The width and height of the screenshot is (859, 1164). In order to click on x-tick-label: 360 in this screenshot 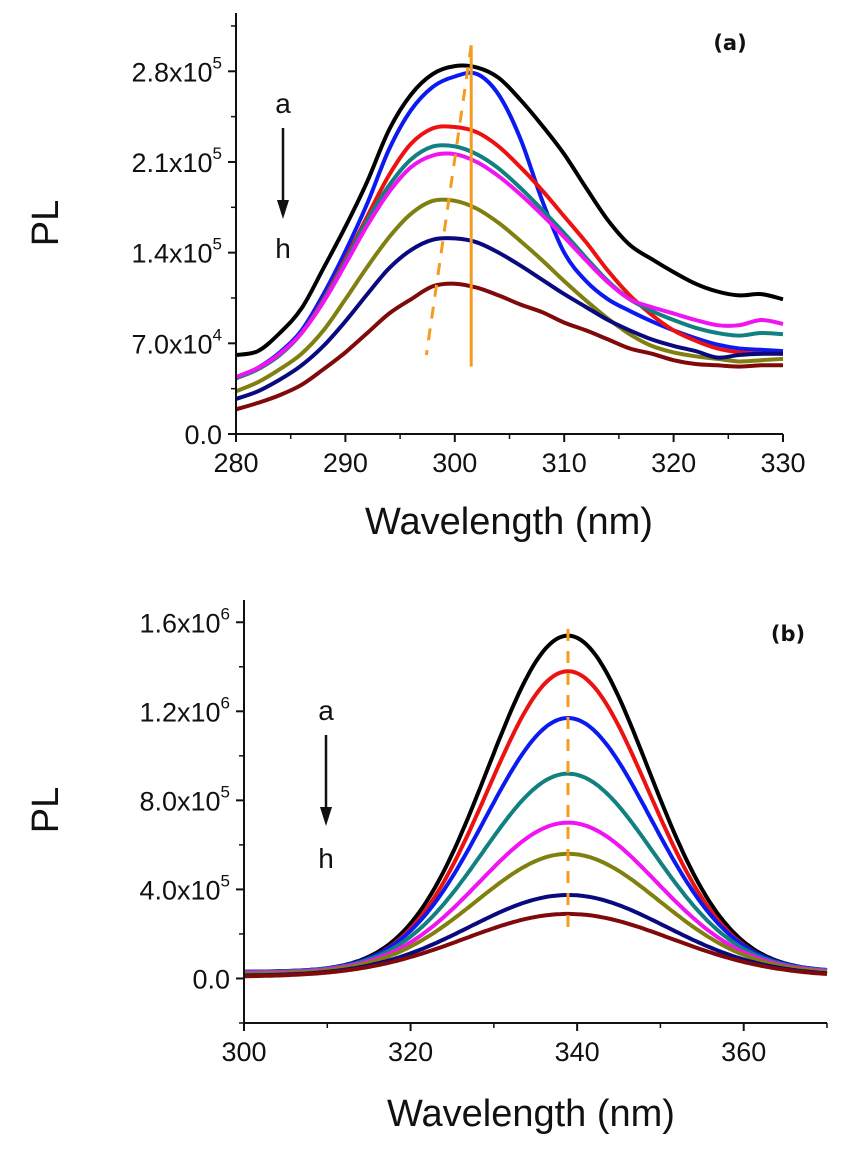, I will do `click(743, 1052)`.